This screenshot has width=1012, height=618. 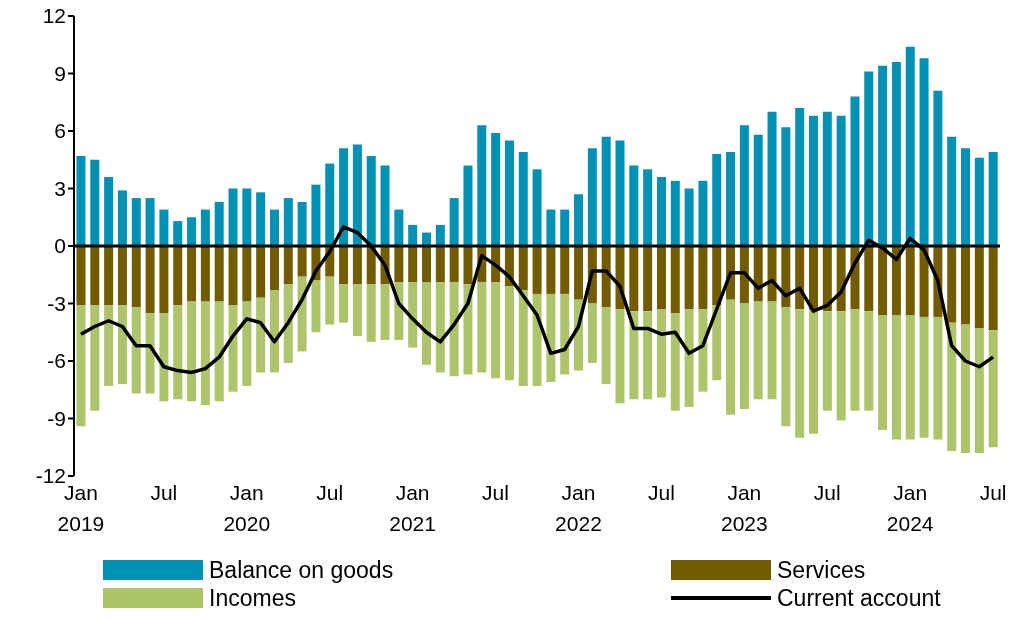 What do you see at coordinates (821, 570) in the screenshot?
I see `legend-label: Services` at bounding box center [821, 570].